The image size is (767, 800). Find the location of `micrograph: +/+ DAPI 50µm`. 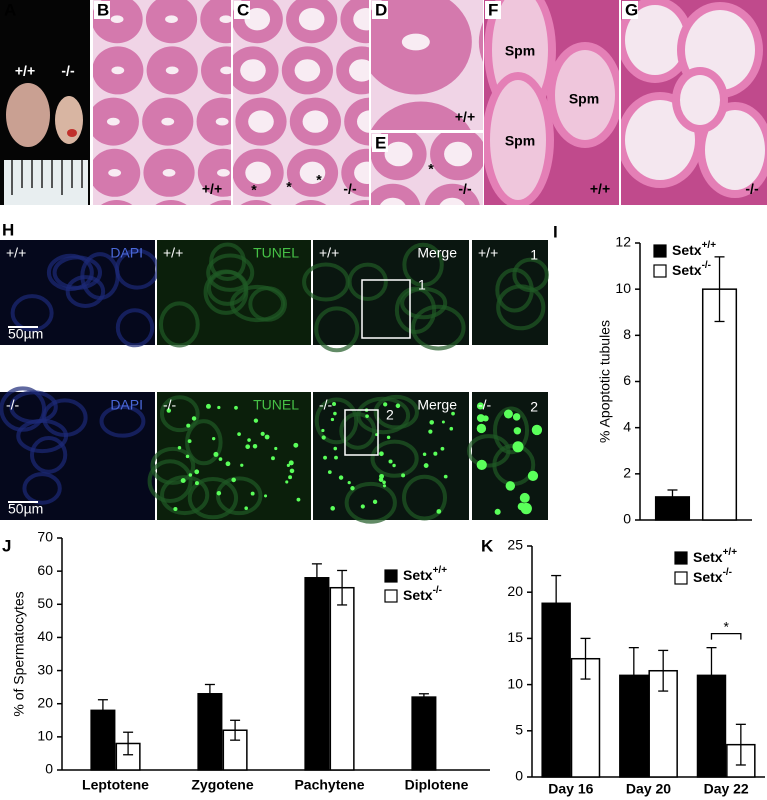

micrograph: +/+ DAPI 50µm is located at coordinates (80, 294).